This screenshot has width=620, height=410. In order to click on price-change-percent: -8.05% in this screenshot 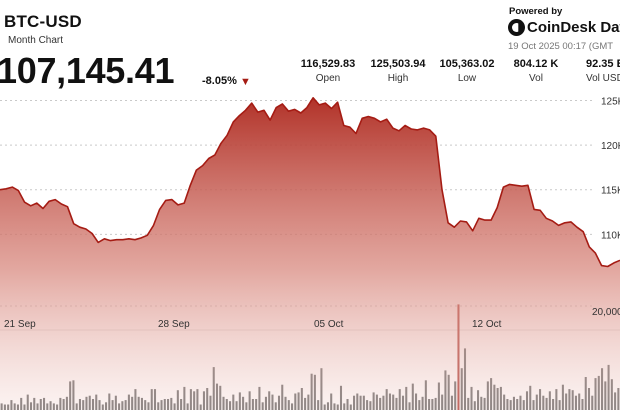, I will do `click(219, 81)`.